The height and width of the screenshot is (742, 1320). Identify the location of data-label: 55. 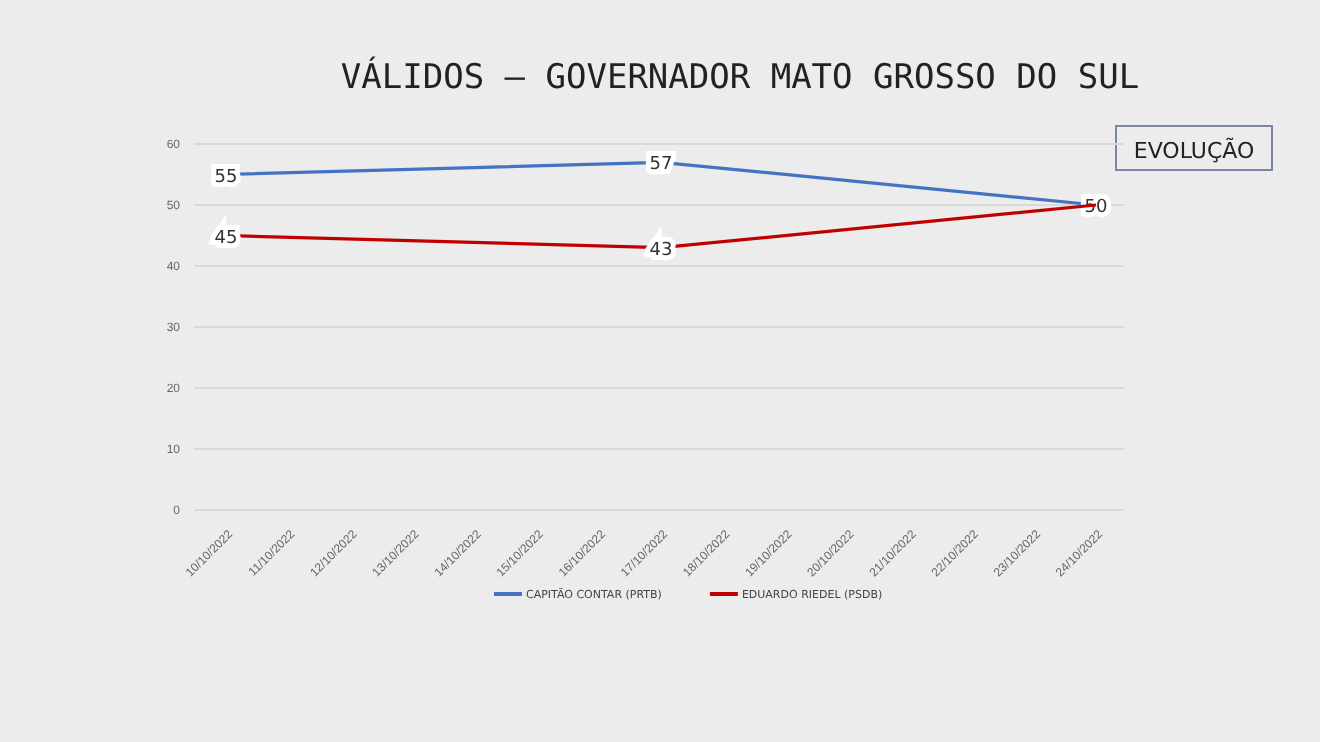
(226, 177).